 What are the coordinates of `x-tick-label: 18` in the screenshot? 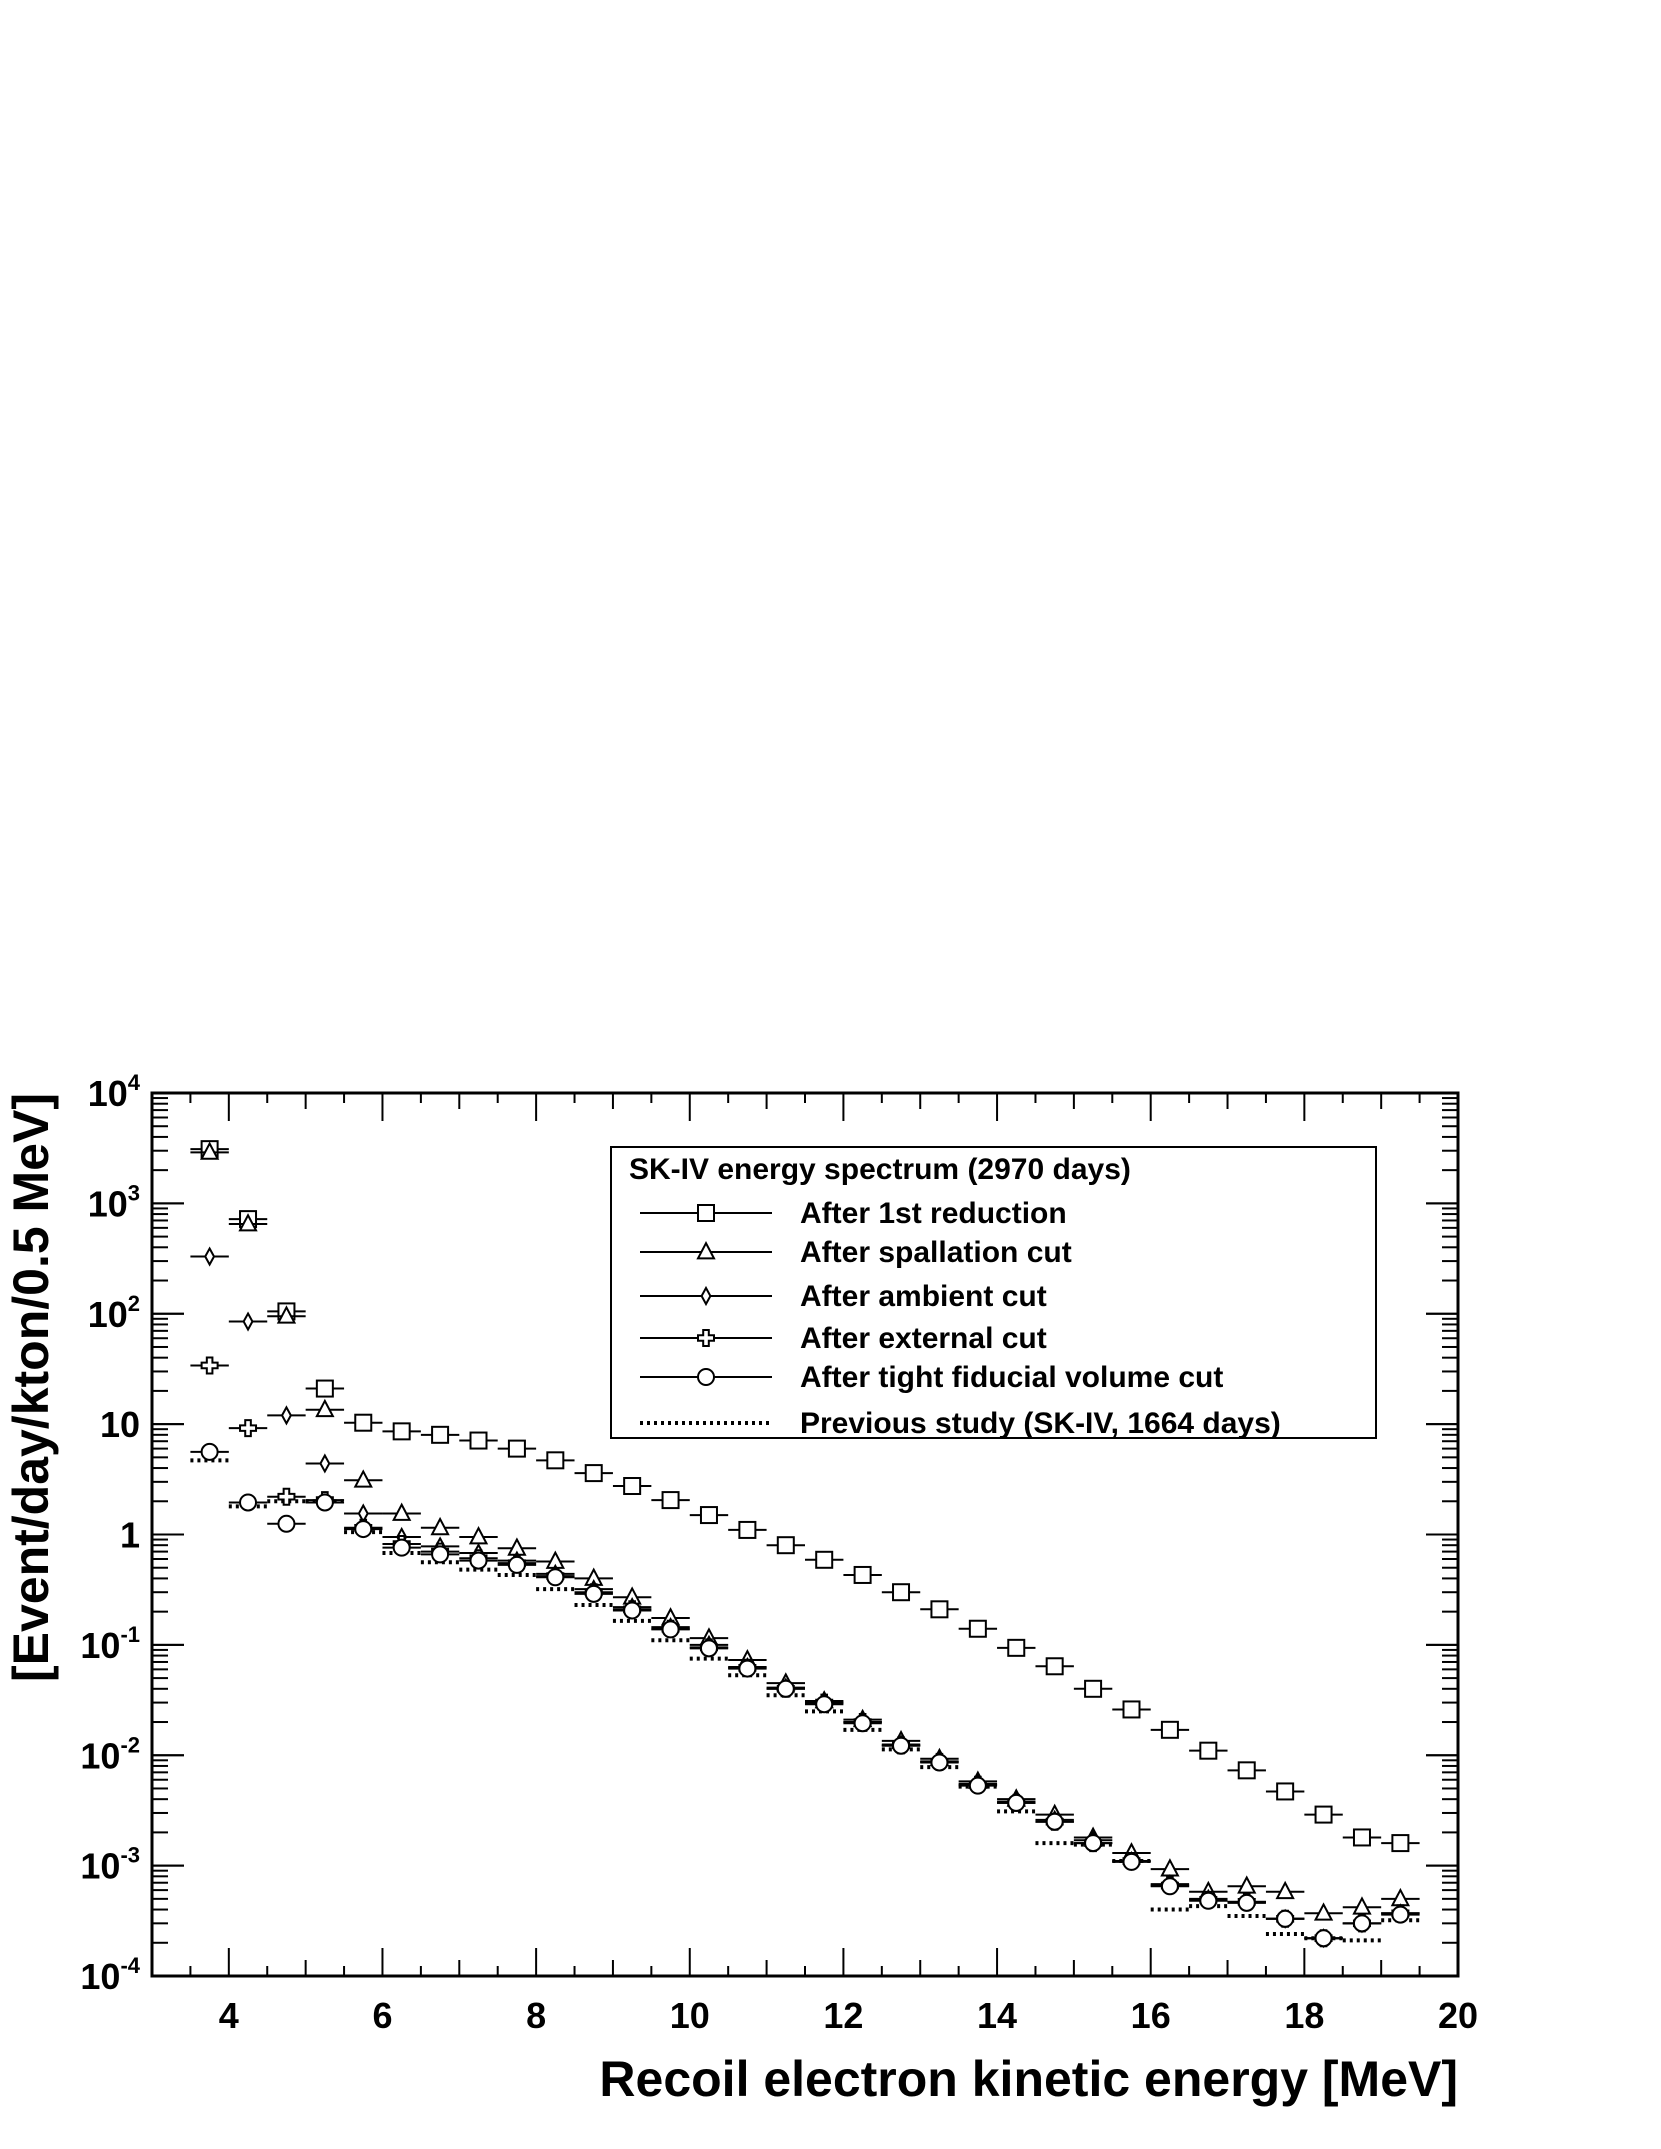 It's located at (1304, 2015).